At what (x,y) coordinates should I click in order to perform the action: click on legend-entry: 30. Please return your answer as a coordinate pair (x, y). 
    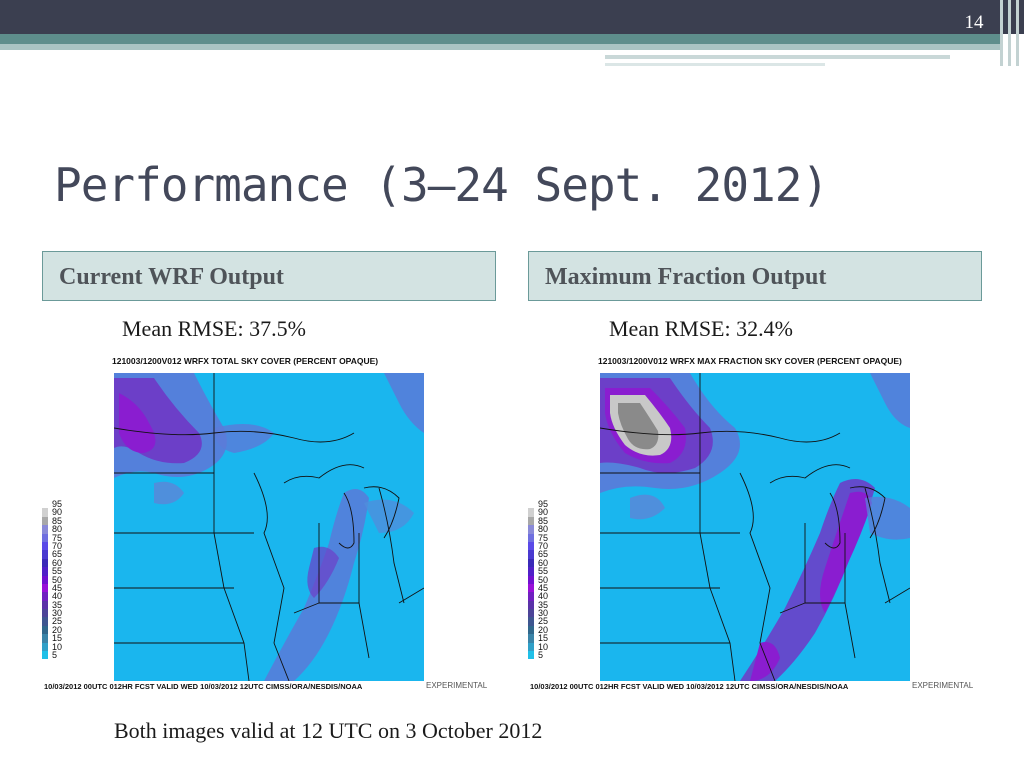
    Looking at the image, I should click on (541, 613).